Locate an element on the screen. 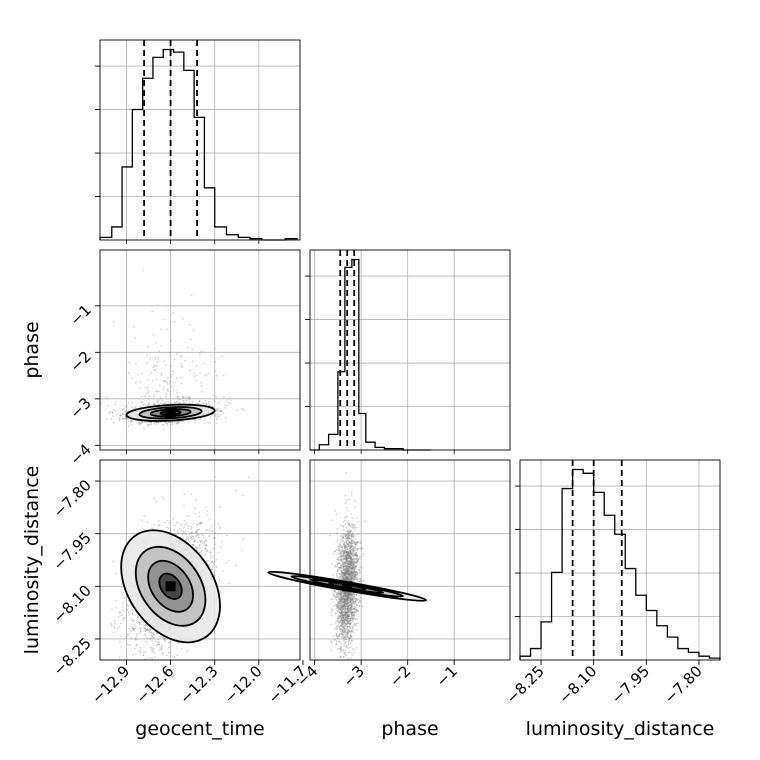 Image resolution: width=760 pixels, height=760 pixels. panel-hist-phase-grid is located at coordinates (410, 350).